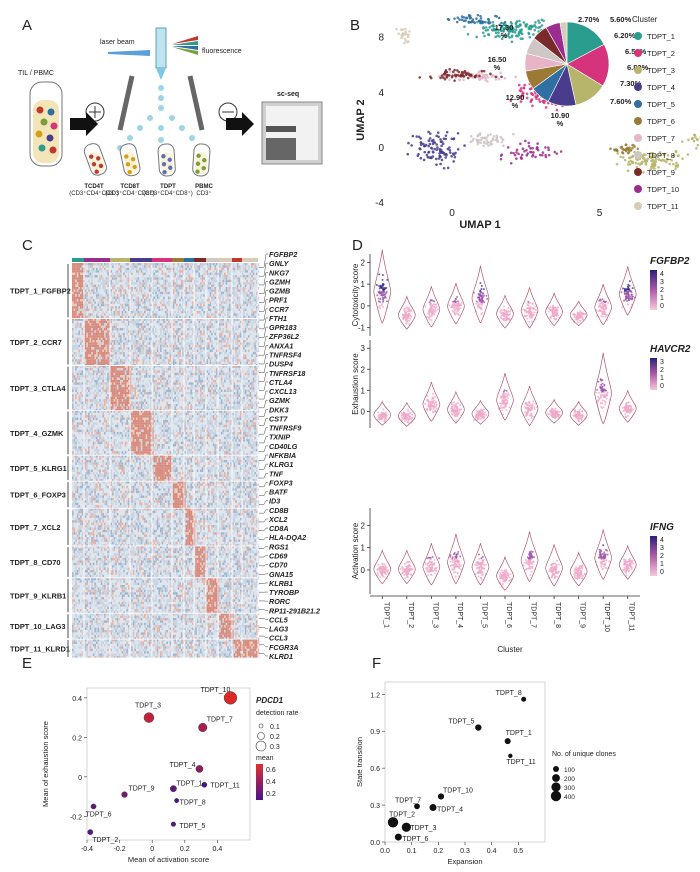 Image resolution: width=700 pixels, height=872 pixels. What do you see at coordinates (670, 349) in the screenshot?
I see `violin-gene-2: HAVCR2` at bounding box center [670, 349].